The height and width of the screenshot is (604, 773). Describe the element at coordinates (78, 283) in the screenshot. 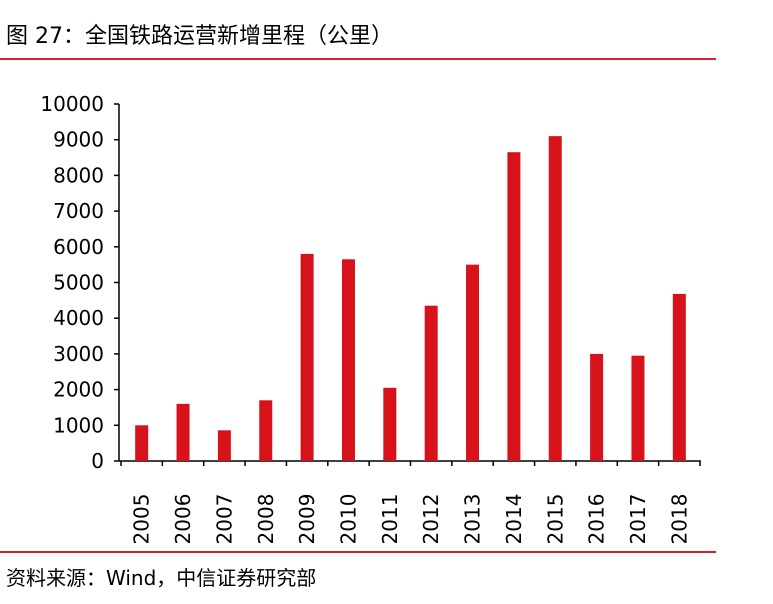

I see `y-tick-label: 5000` at that location.